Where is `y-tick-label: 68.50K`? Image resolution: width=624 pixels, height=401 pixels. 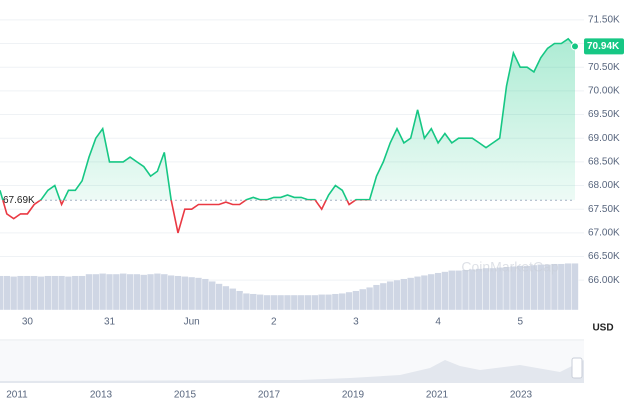 y-tick-label: 68.50K is located at coordinates (604, 162).